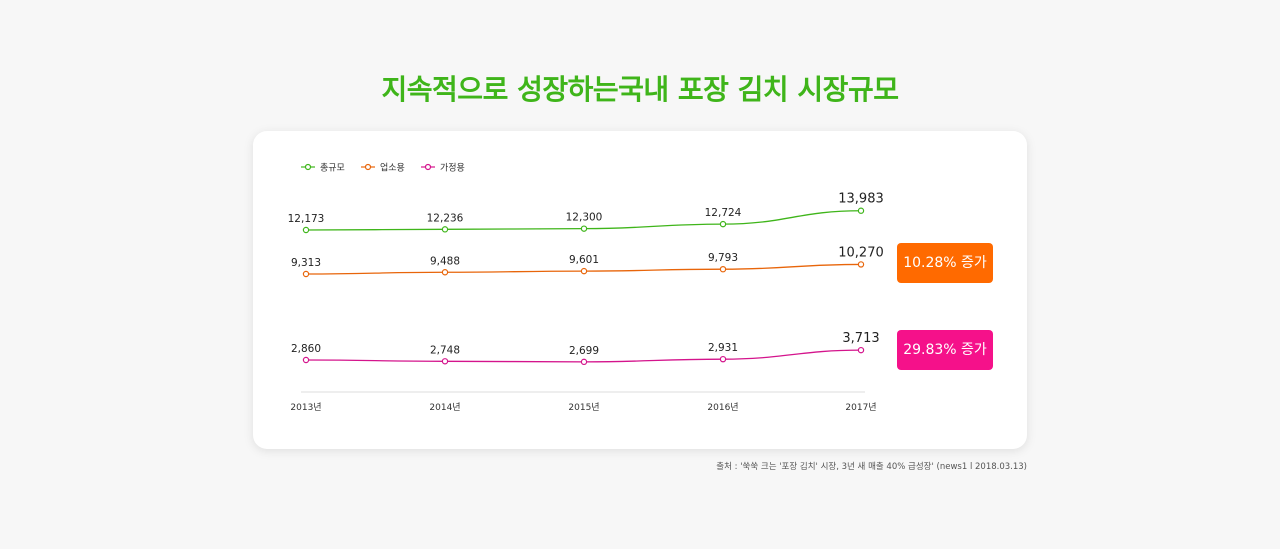  I want to click on data-label: 9,313, so click(306, 263).